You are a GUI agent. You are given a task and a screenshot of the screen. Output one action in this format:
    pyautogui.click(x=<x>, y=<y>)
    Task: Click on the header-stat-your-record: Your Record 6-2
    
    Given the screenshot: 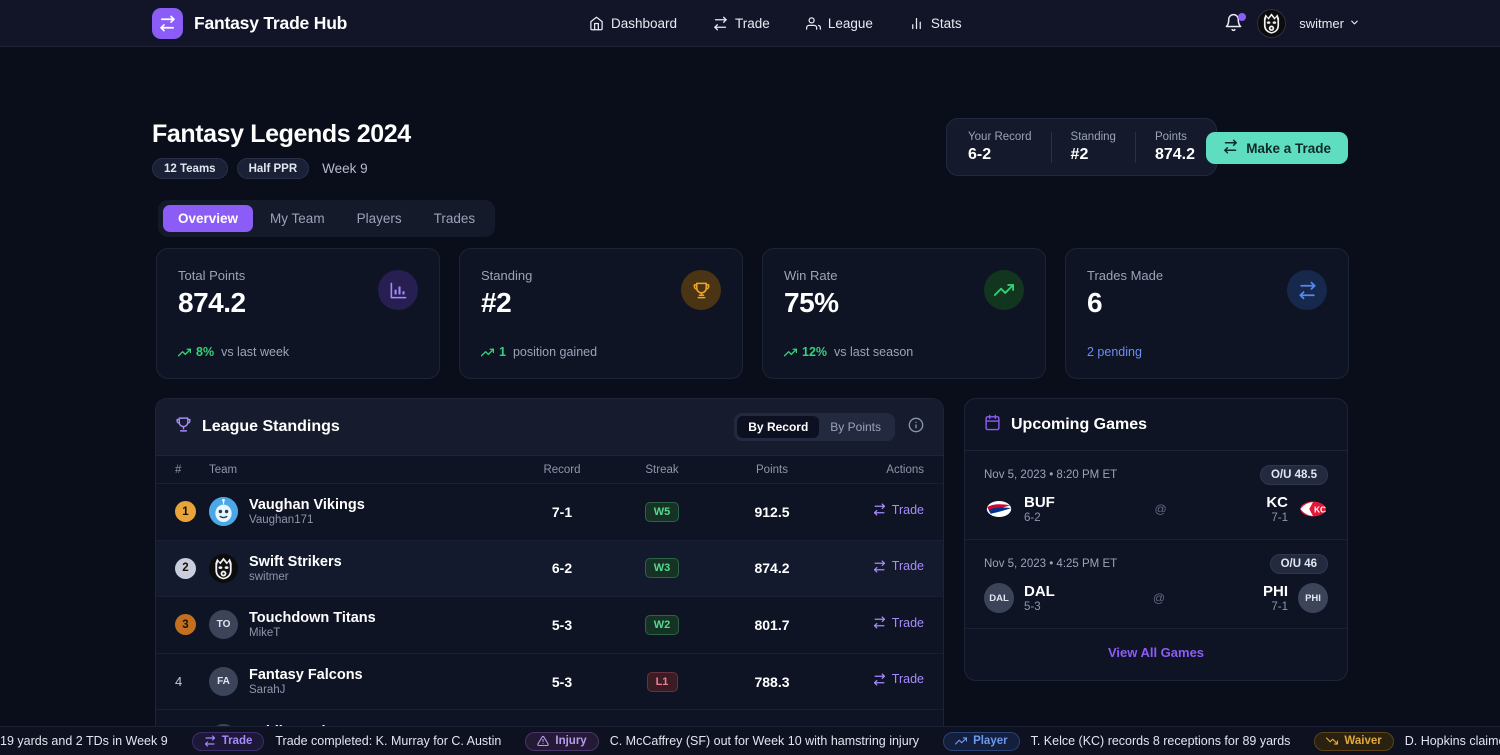 What is the action you would take?
    pyautogui.click(x=1009, y=147)
    